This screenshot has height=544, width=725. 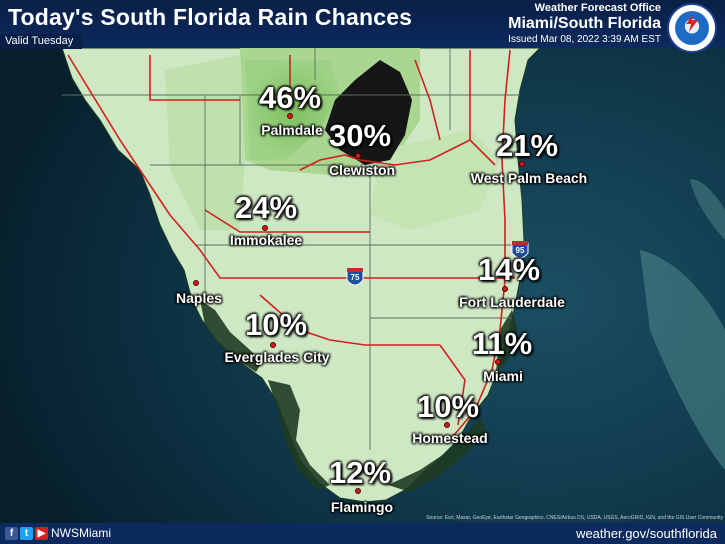 What do you see at coordinates (448, 406) in the screenshot?
I see `pct-homestead: 10%` at bounding box center [448, 406].